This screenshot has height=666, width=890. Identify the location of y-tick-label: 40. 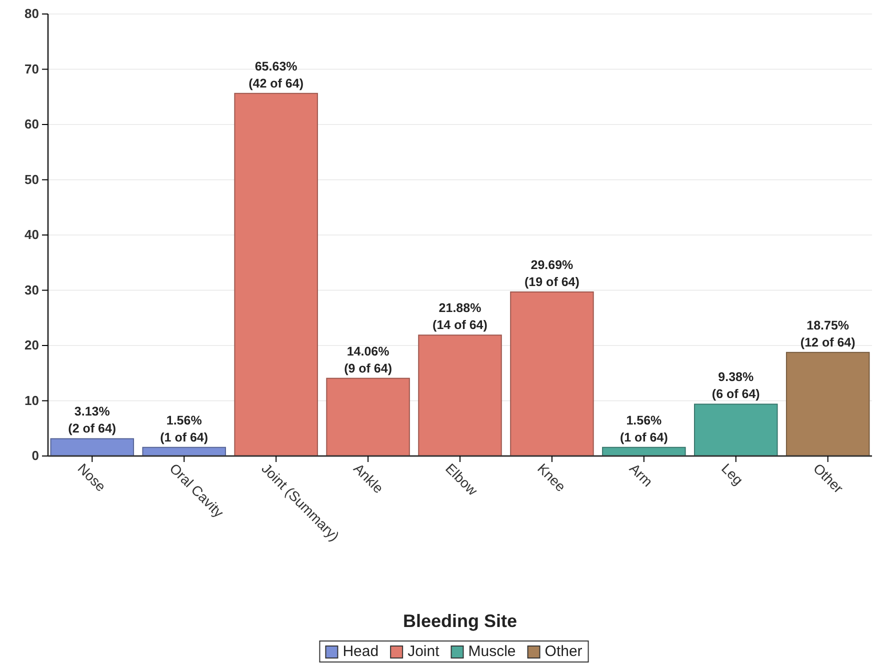
(31, 234).